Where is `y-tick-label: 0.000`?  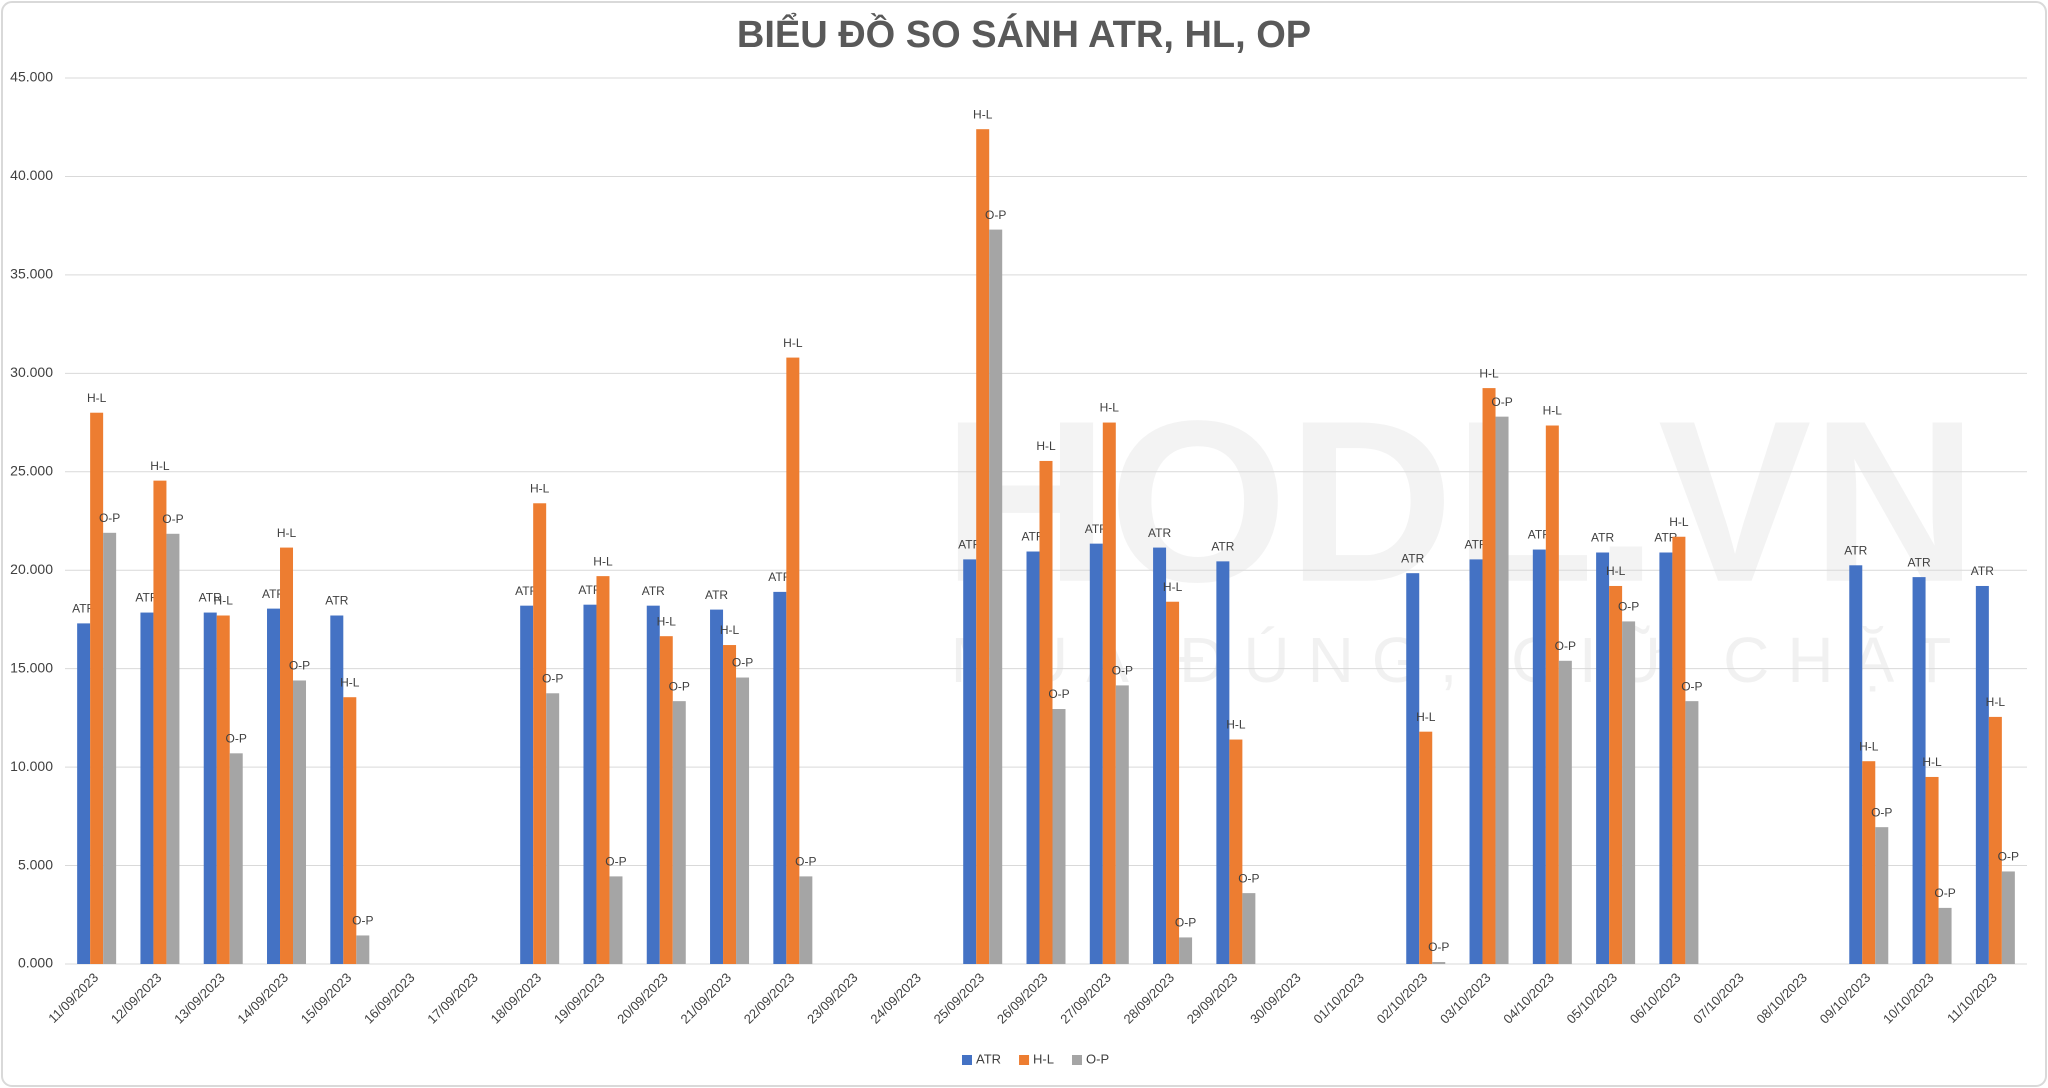 y-tick-label: 0.000 is located at coordinates (35, 963).